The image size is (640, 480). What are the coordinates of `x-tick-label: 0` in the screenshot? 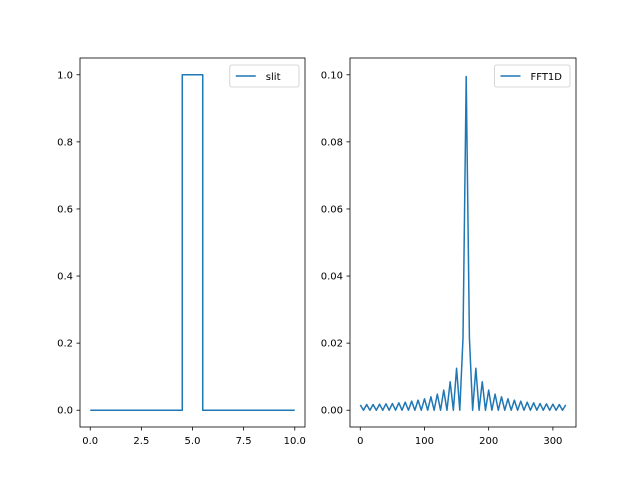 It's located at (360, 441).